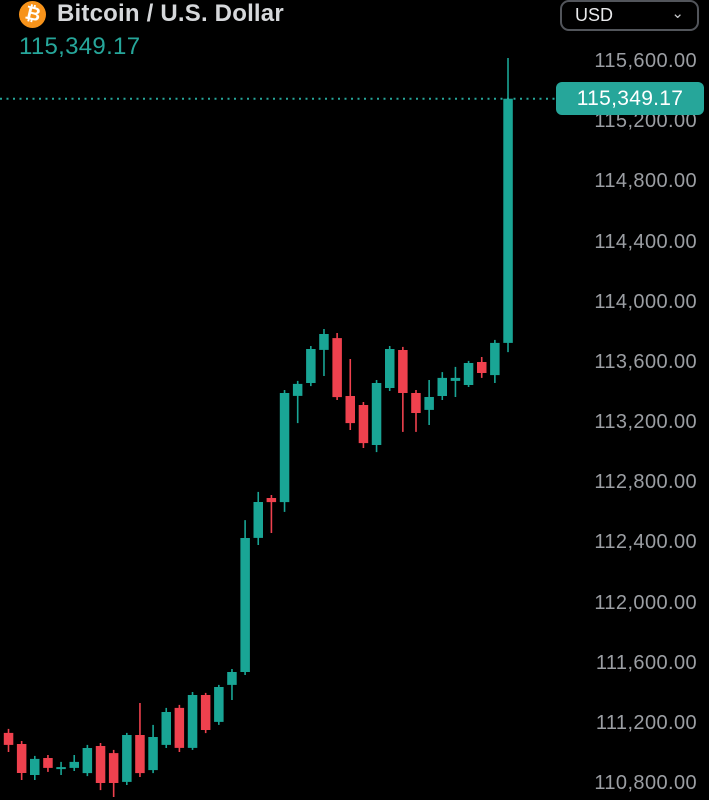 Image resolution: width=709 pixels, height=800 pixels. Describe the element at coordinates (645, 361) in the screenshot. I see `price-axis-label: 113,600.00` at that location.